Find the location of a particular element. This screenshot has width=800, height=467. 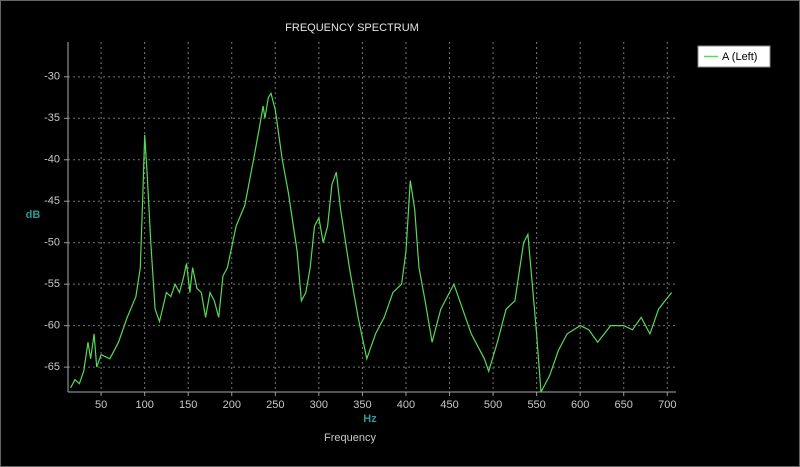

x-tick-label: 450 is located at coordinates (449, 405).